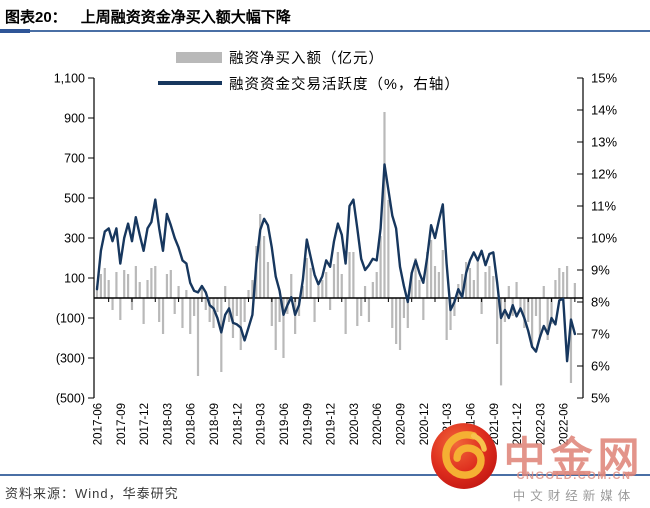 This screenshot has height=508, width=650. I want to click on x-tick-label: 2020-03, so click(355, 424).